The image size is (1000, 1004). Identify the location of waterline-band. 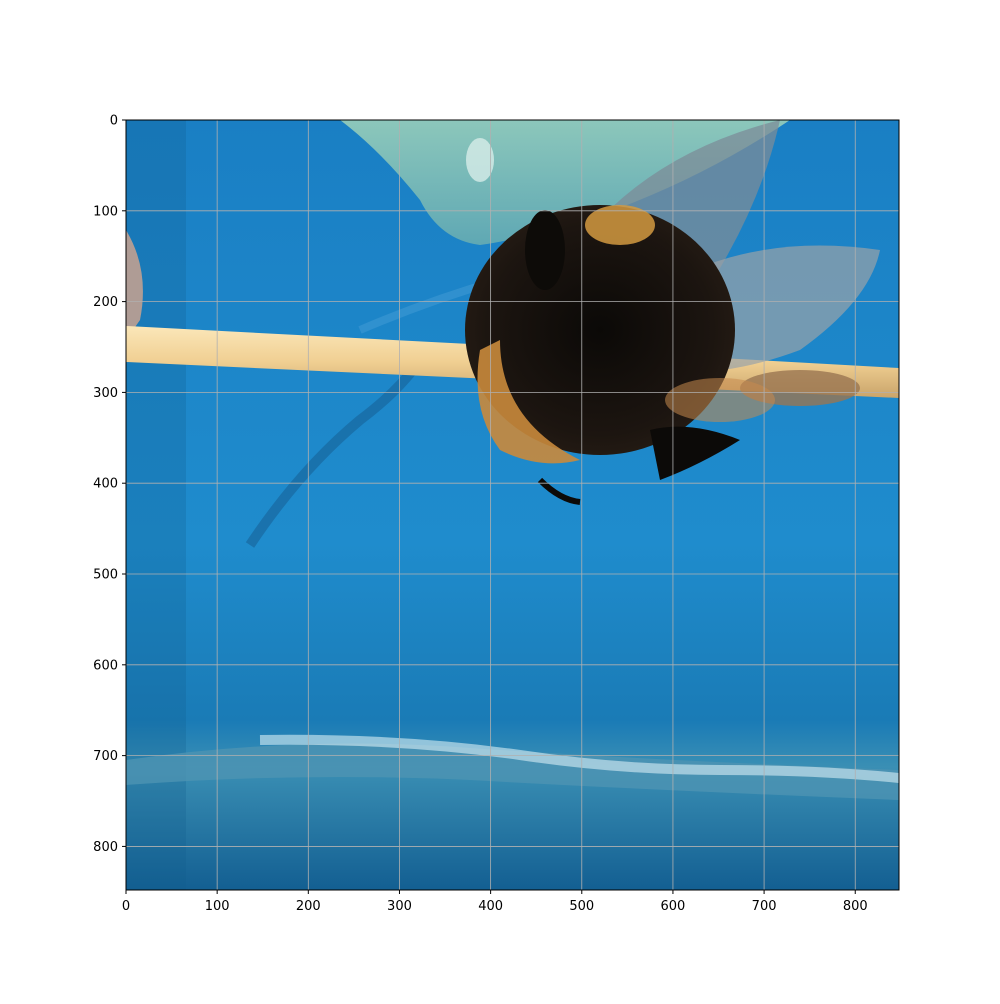
(512, 771).